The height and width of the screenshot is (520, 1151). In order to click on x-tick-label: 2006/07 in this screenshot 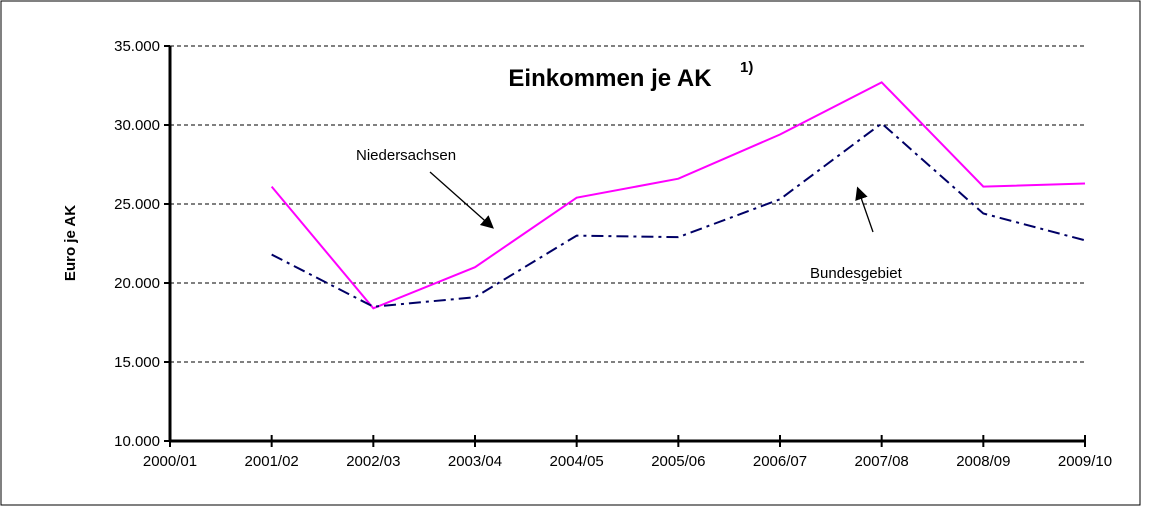, I will do `click(780, 461)`.